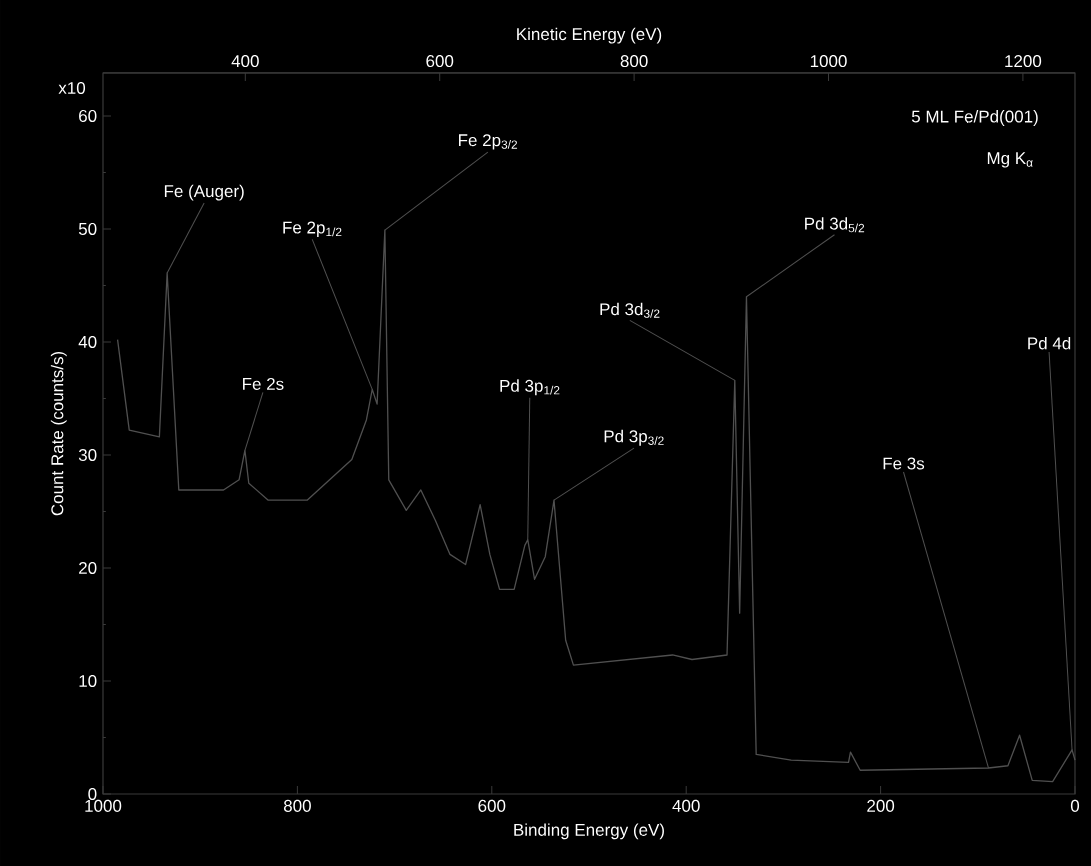 This screenshot has height=866, width=1091. Describe the element at coordinates (589, 35) in the screenshot. I see `x2-axis-title: Kinetic Energy (eV)` at that location.